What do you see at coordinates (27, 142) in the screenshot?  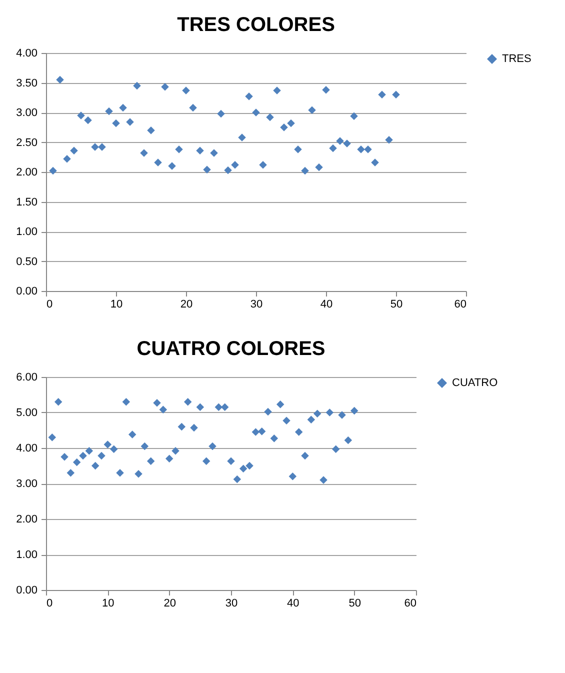 I see `y-tick-label: 2.50` at bounding box center [27, 142].